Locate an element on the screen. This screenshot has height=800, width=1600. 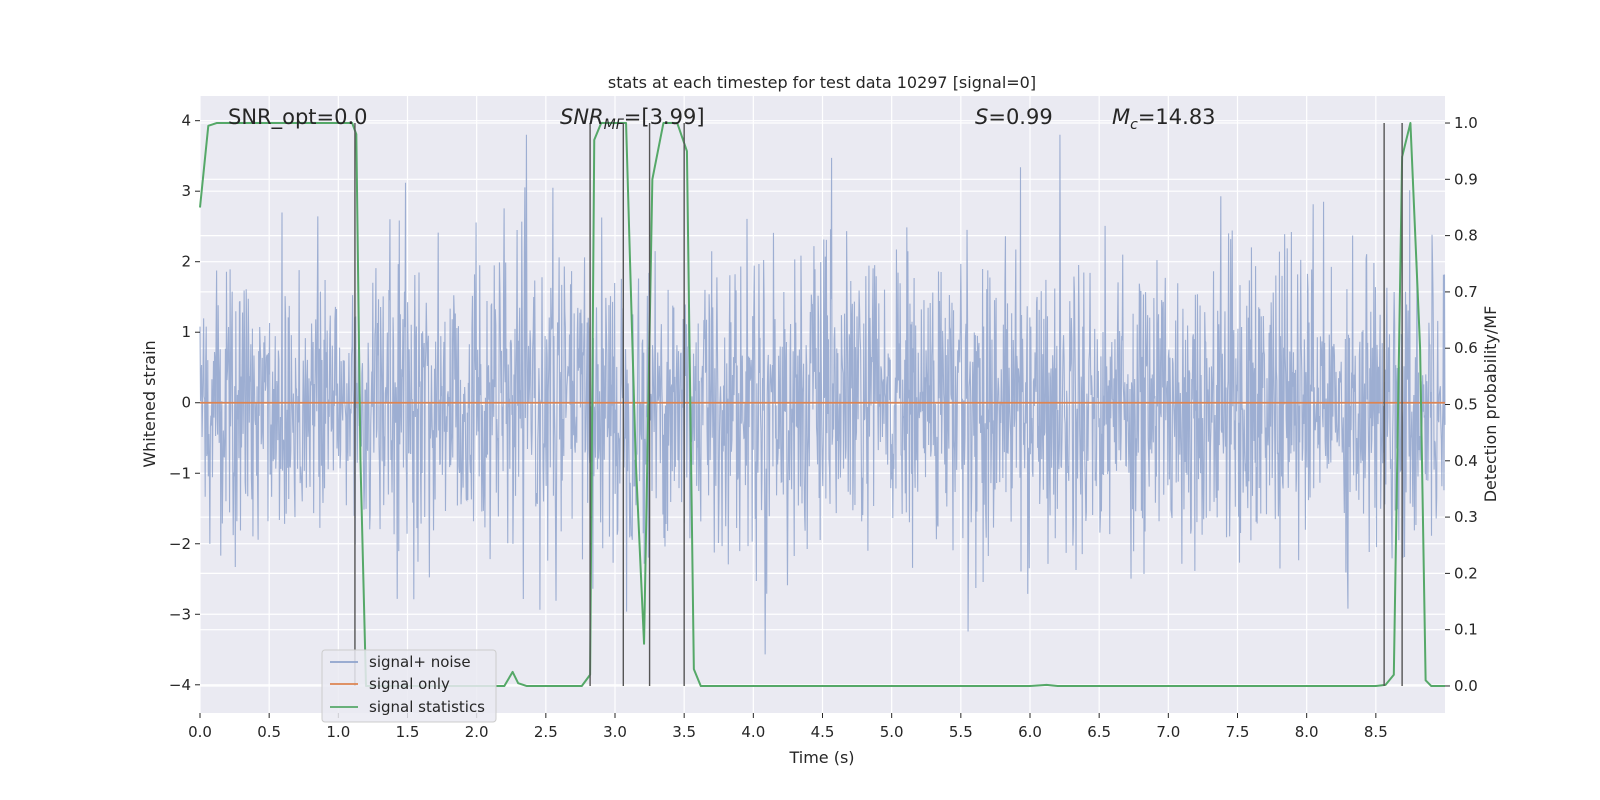
y-tick-label-right-1: 0.1 is located at coordinates (1466, 630).